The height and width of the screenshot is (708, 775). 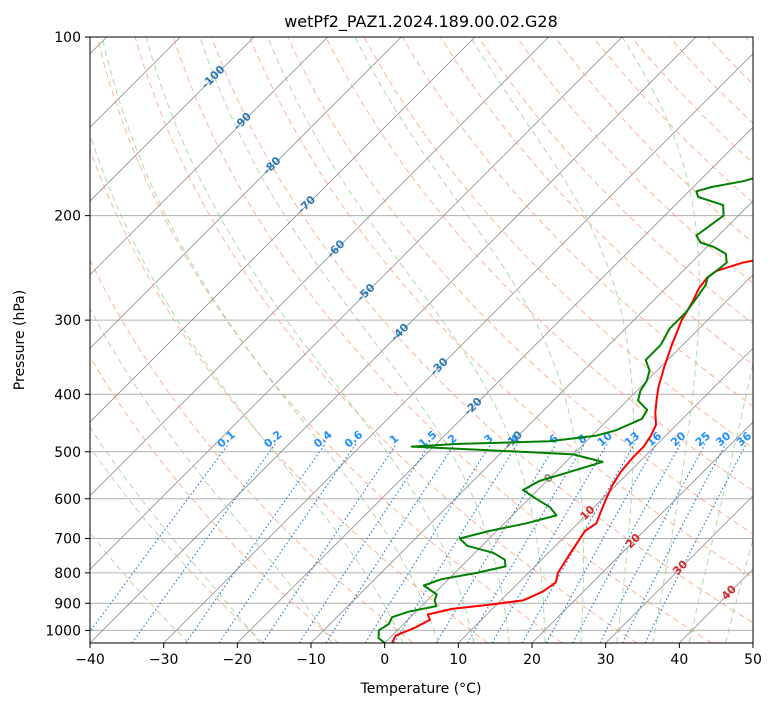 What do you see at coordinates (213, 77) in the screenshot?
I see `isotherm-label: -100` at bounding box center [213, 77].